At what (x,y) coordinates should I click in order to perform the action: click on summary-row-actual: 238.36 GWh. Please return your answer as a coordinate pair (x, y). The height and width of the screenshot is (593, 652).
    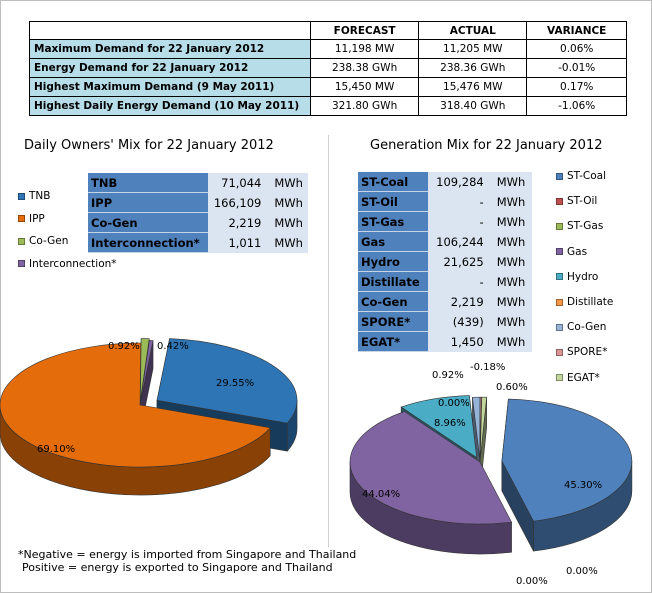
    Looking at the image, I should click on (473, 68).